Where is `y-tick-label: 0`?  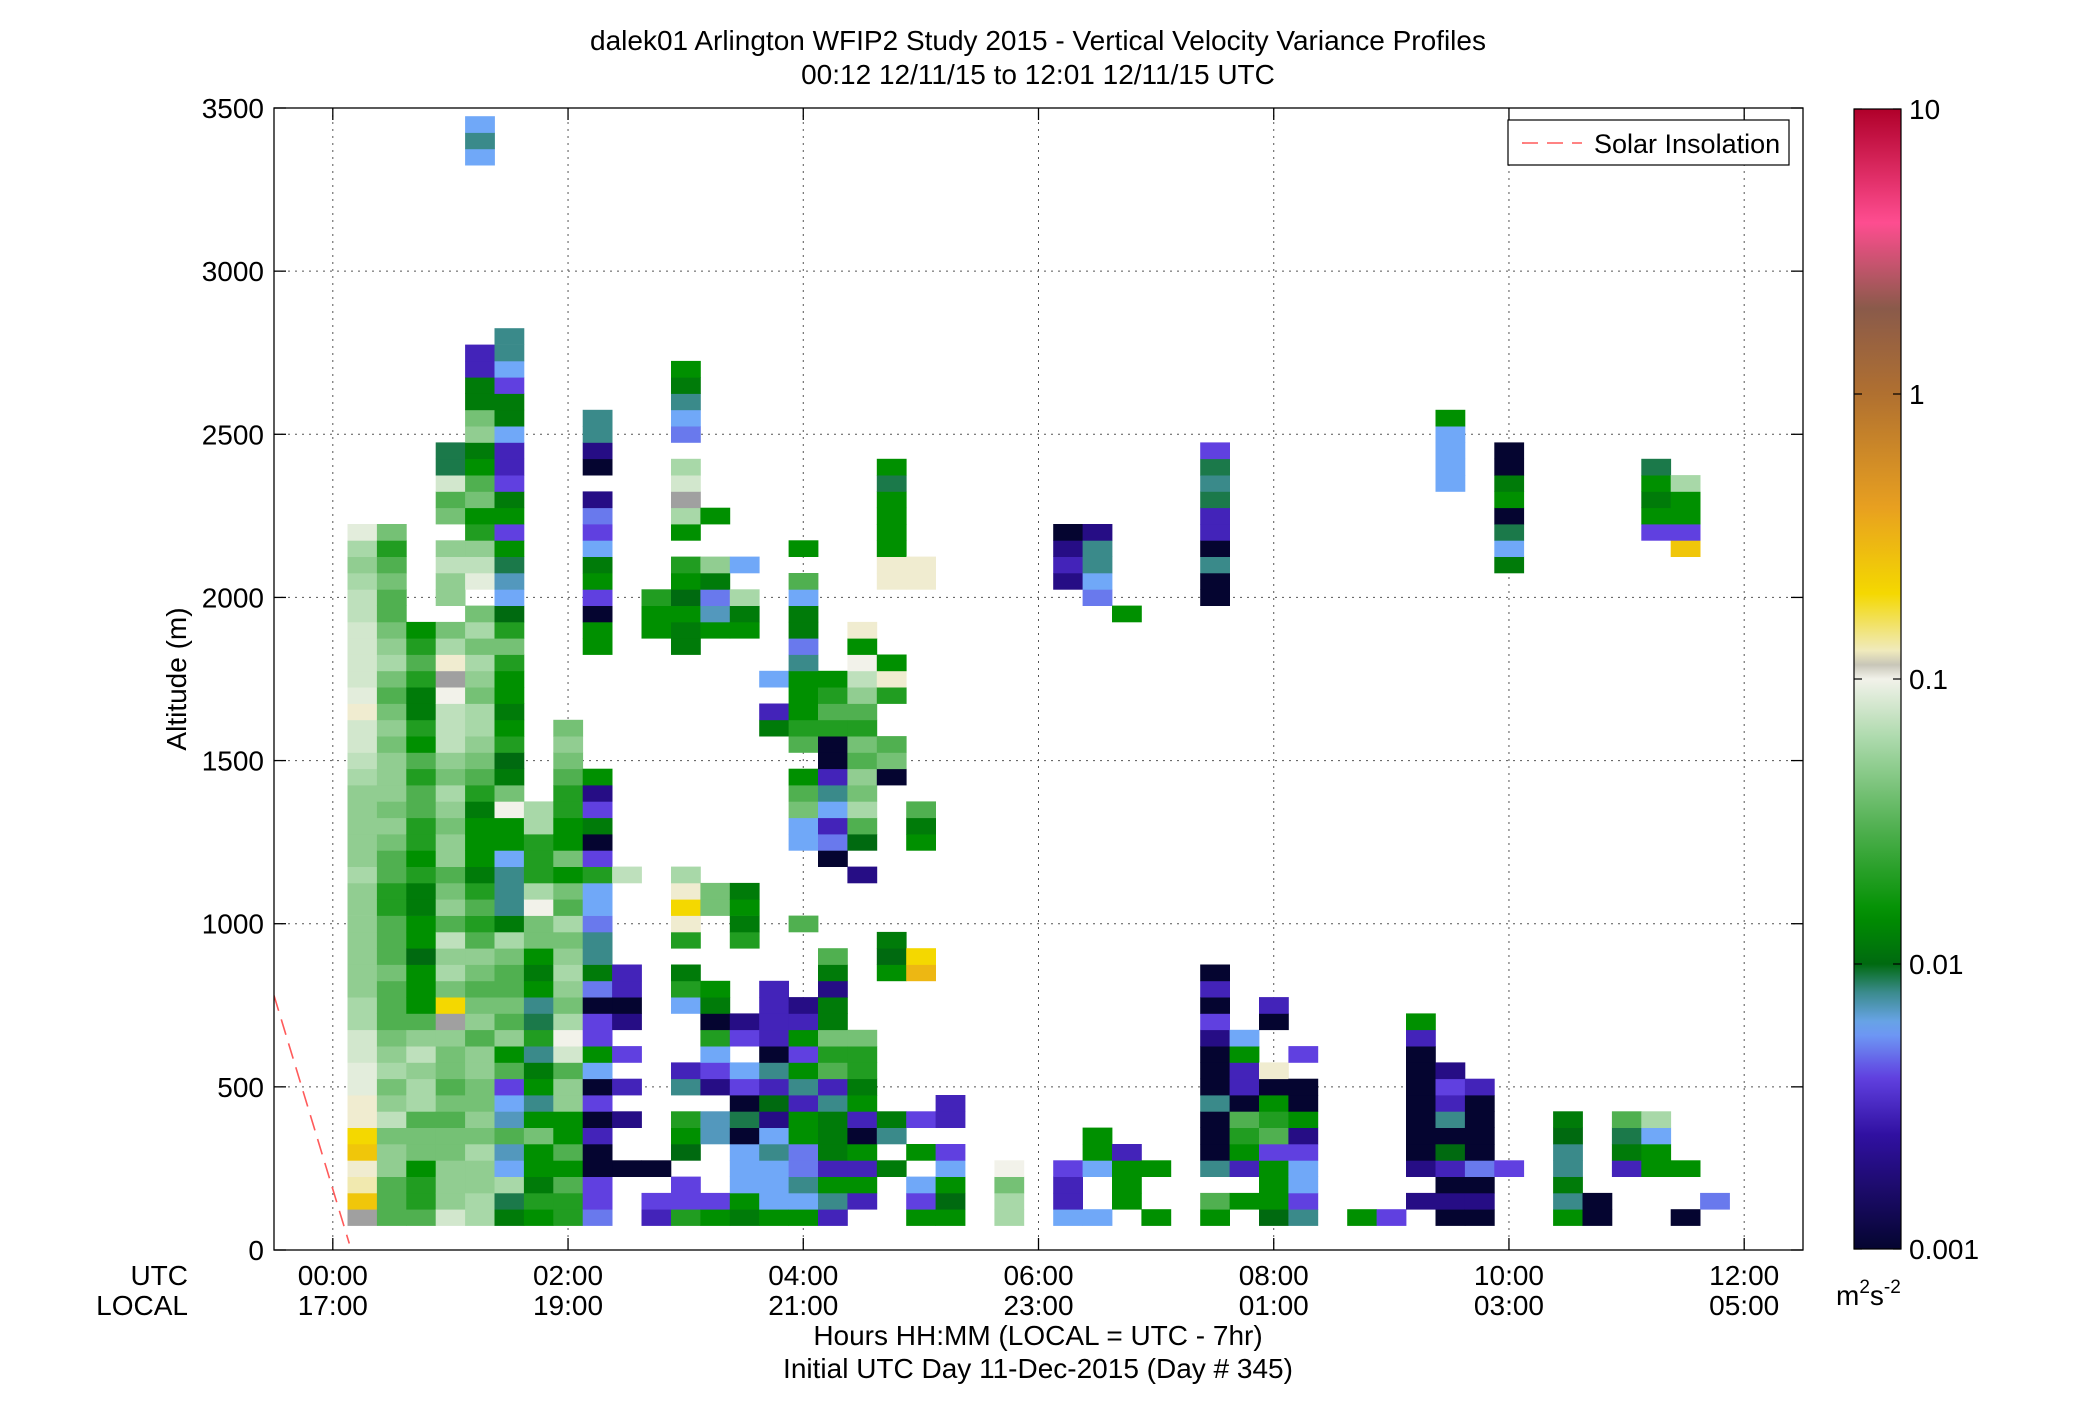 y-tick-label: 0 is located at coordinates (256, 1250).